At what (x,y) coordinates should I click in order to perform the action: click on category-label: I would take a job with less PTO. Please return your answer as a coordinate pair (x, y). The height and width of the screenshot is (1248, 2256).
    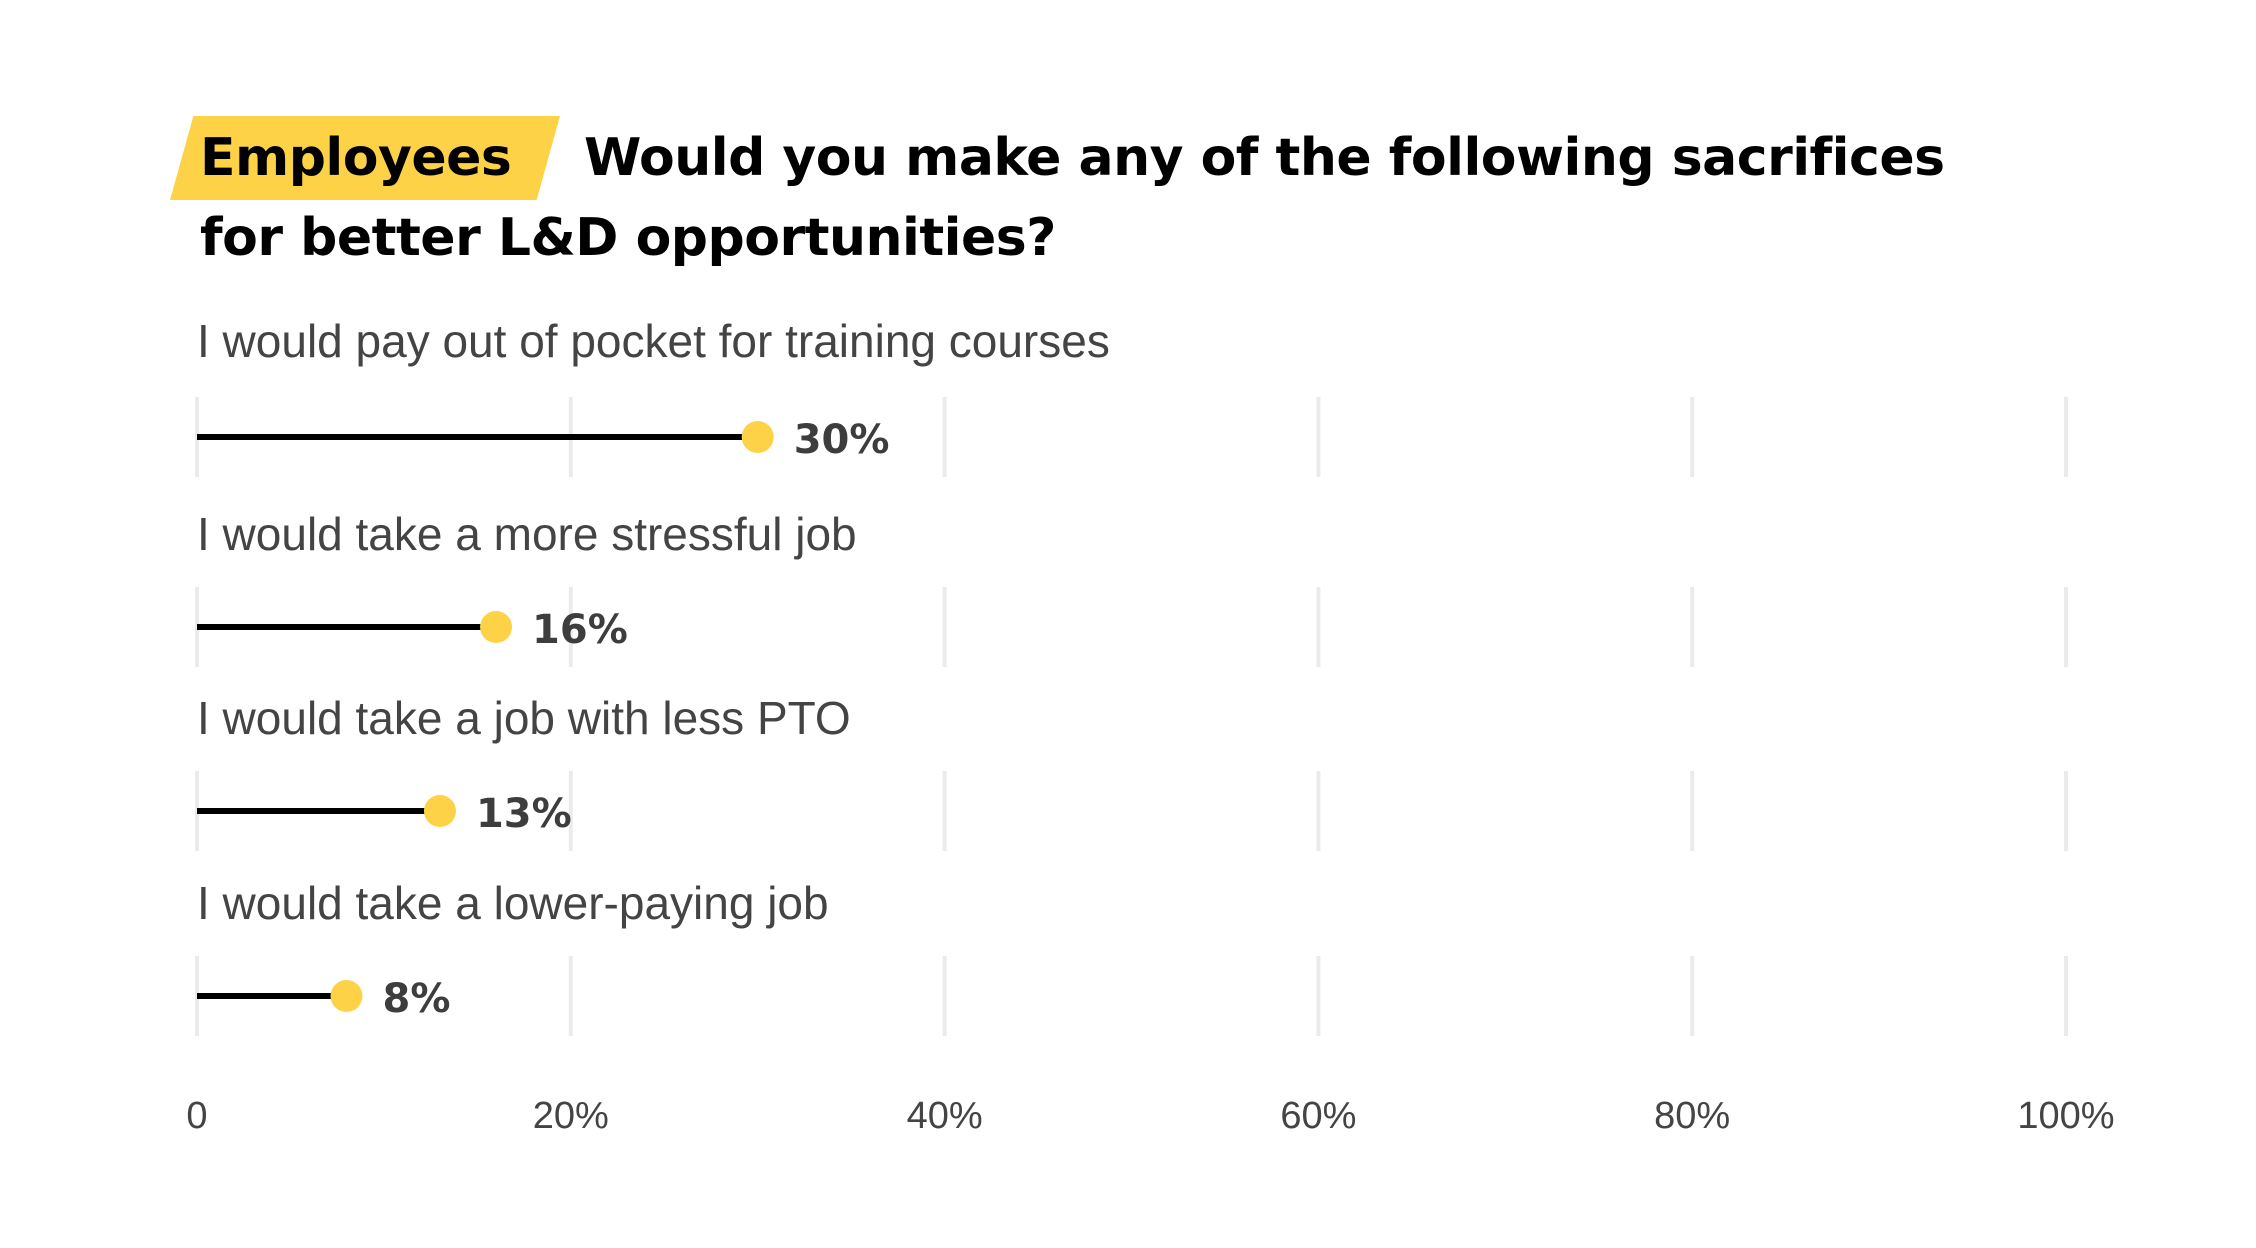
    Looking at the image, I should click on (524, 718).